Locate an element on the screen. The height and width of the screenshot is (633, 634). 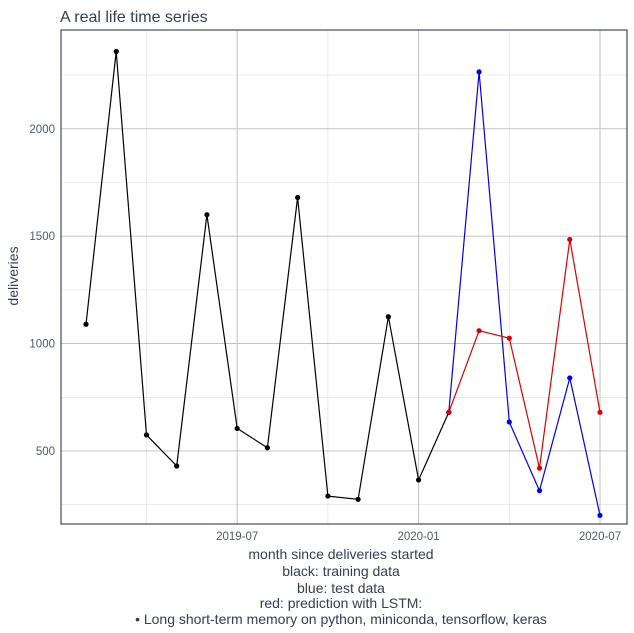
y-tick-label: 2000 is located at coordinates (42, 130).